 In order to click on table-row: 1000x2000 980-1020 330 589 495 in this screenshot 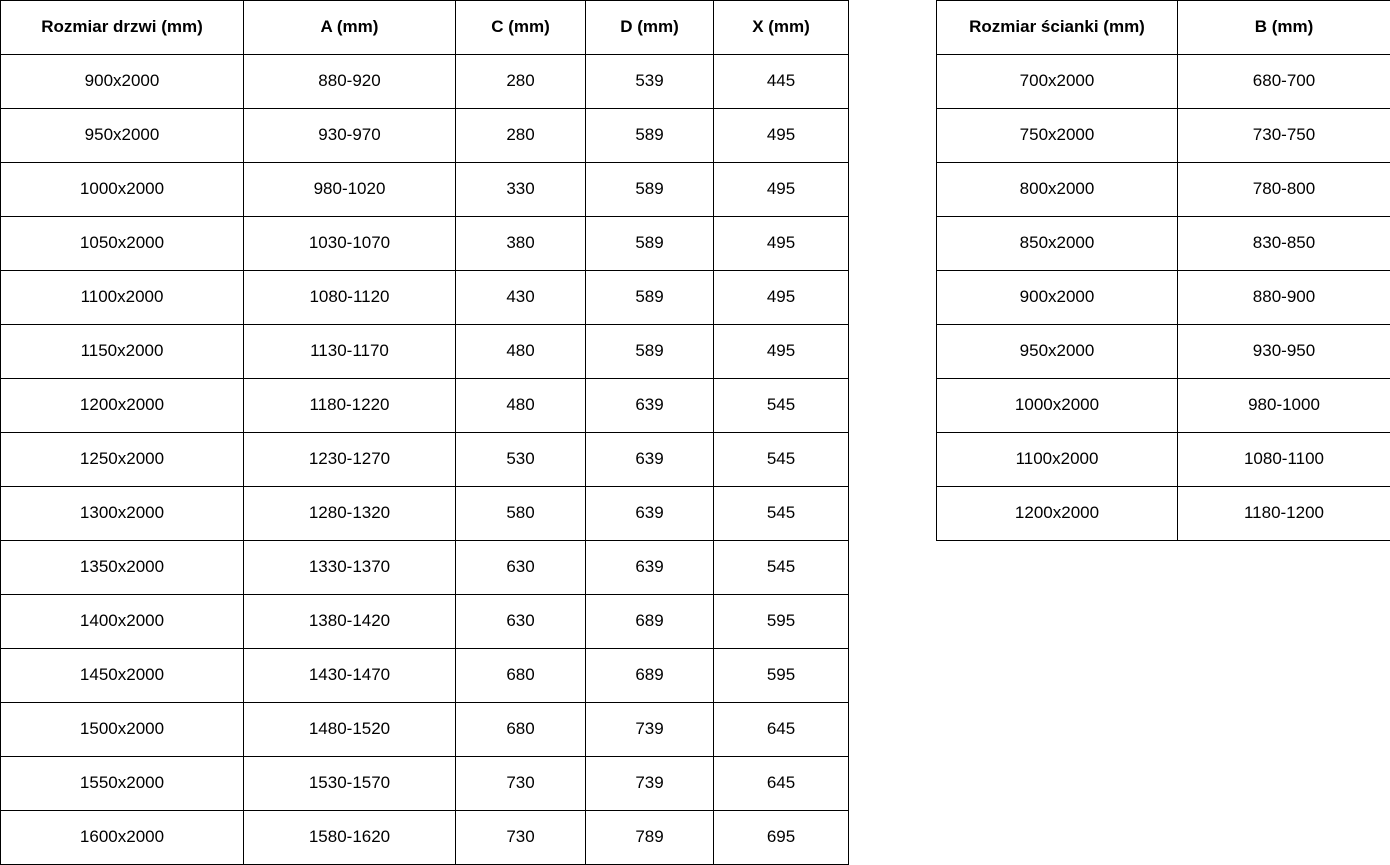, I will do `click(424, 189)`.